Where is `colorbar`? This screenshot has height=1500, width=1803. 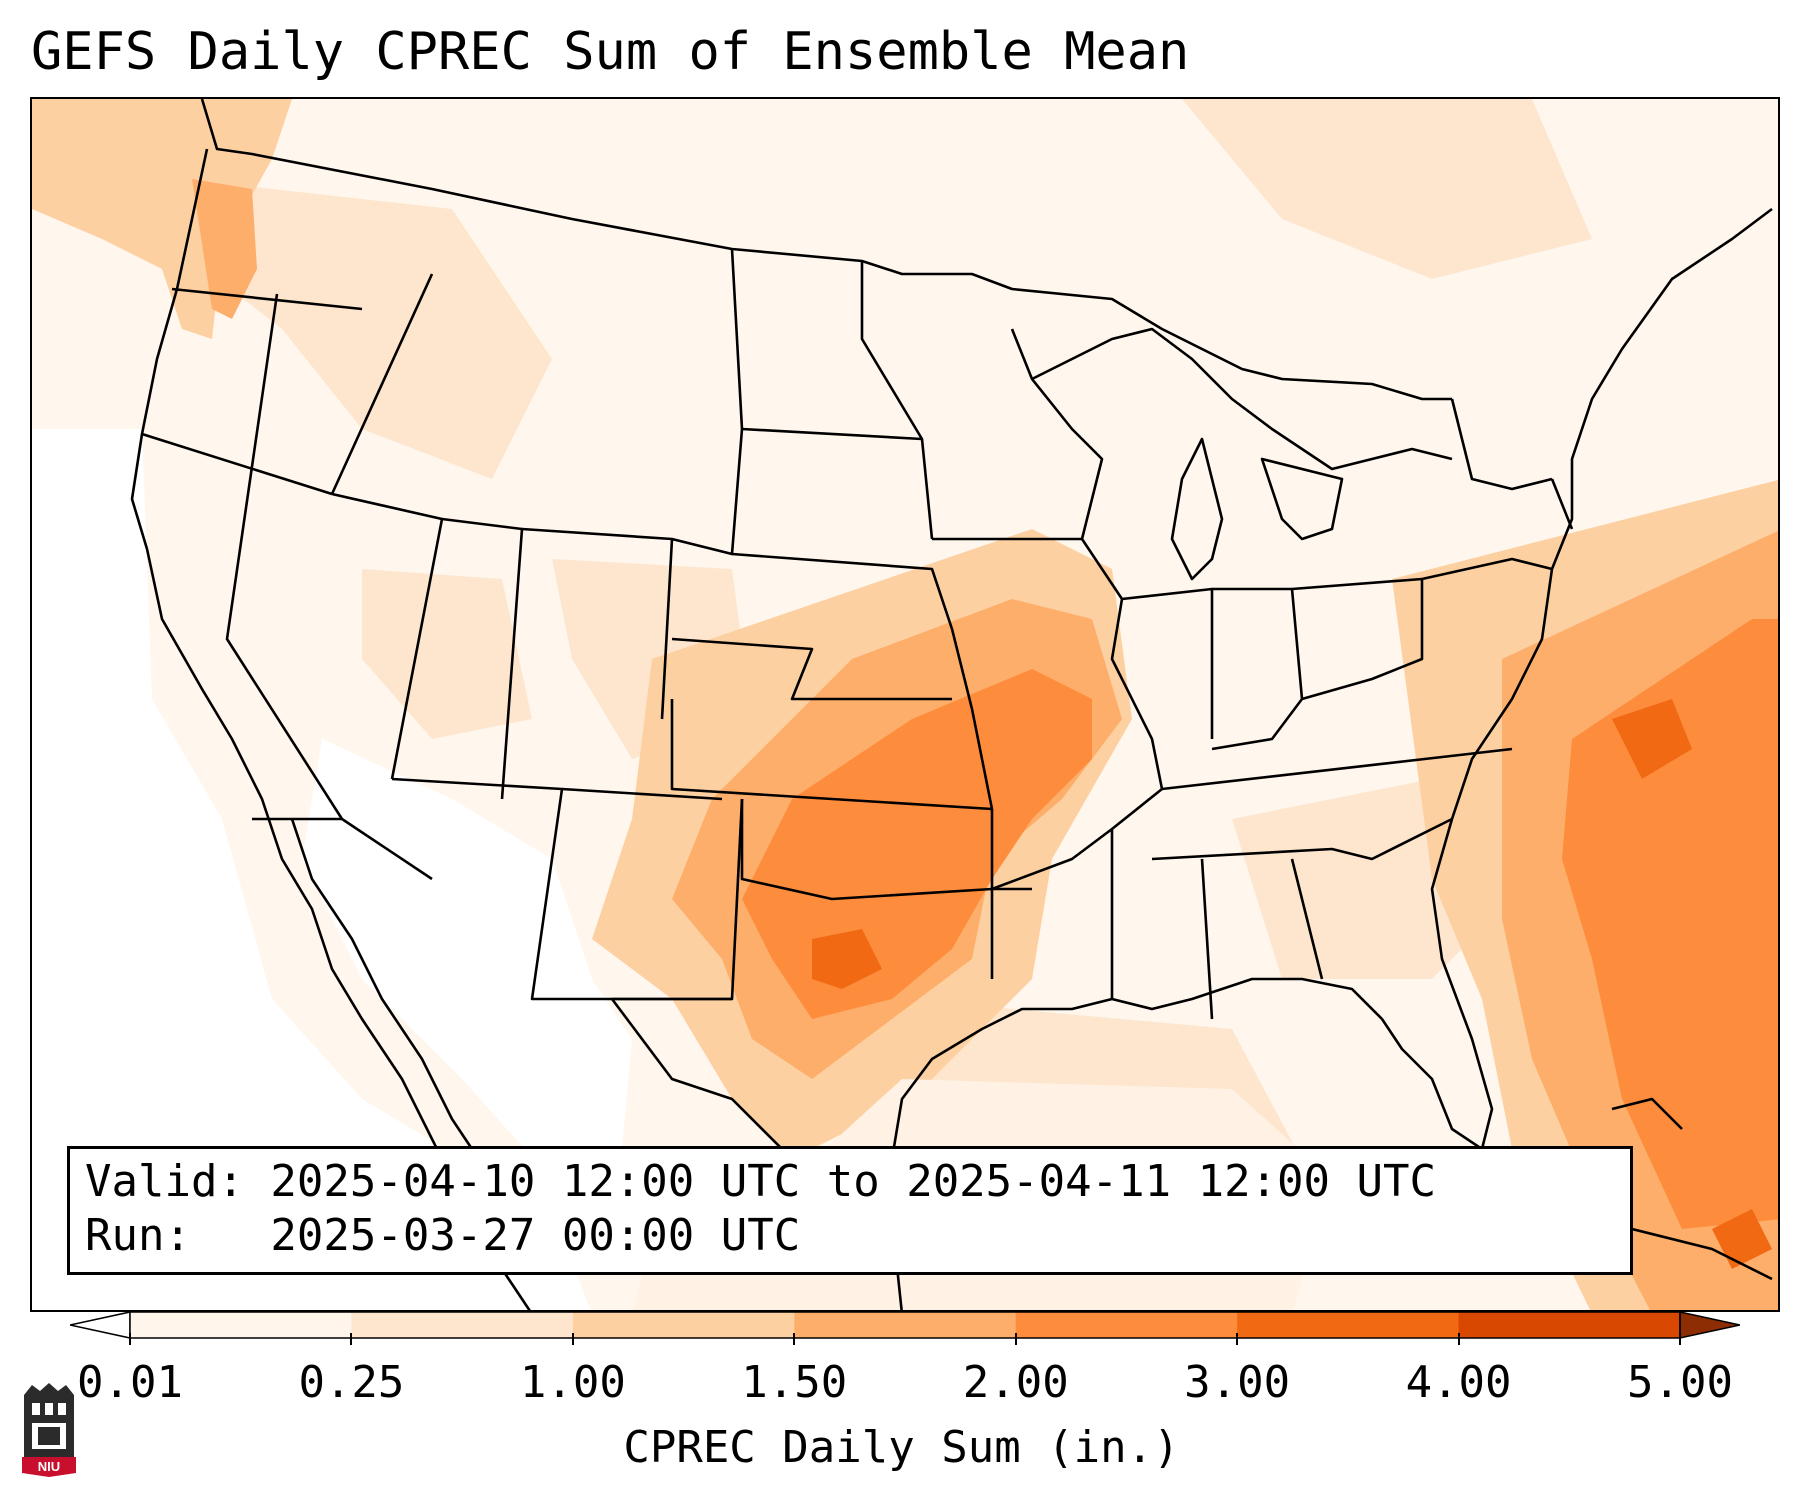
colorbar is located at coordinates (905, 1325).